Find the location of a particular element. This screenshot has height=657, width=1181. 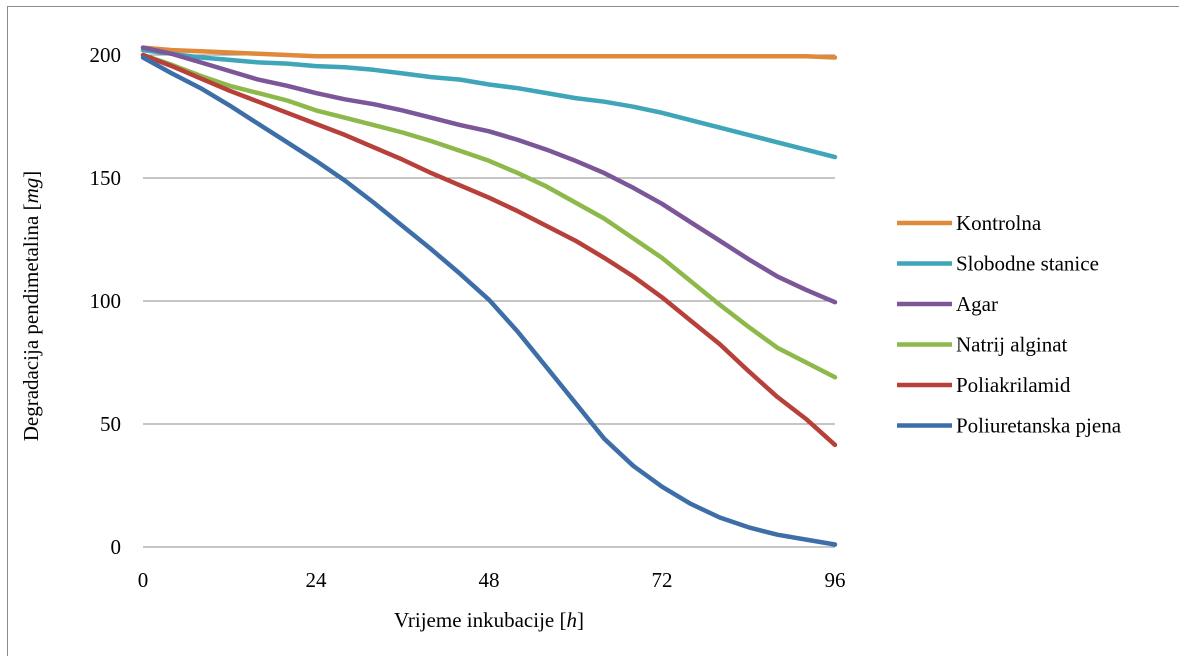

x-tick-label-48: 48 is located at coordinates (489, 580).